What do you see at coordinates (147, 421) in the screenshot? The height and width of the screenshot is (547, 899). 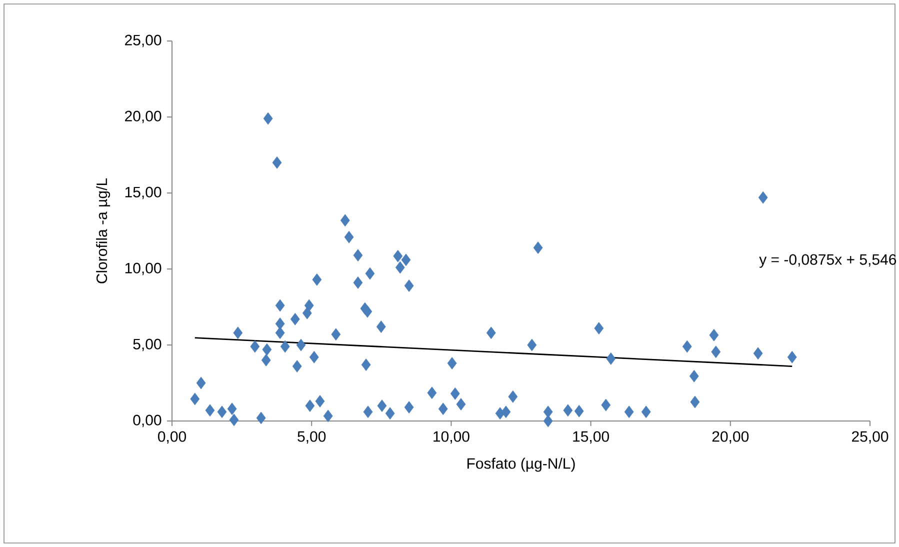 I see `y-tick-label: 0,00` at bounding box center [147, 421].